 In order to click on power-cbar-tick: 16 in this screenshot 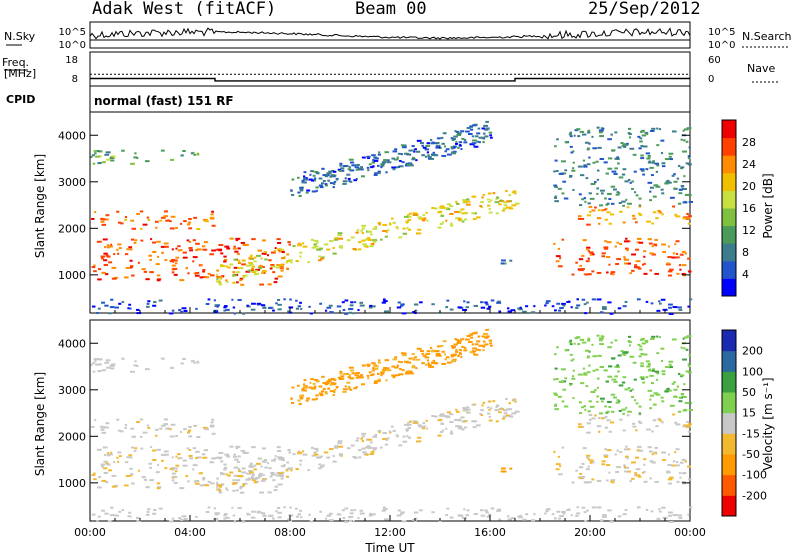, I will do `click(749, 208)`.